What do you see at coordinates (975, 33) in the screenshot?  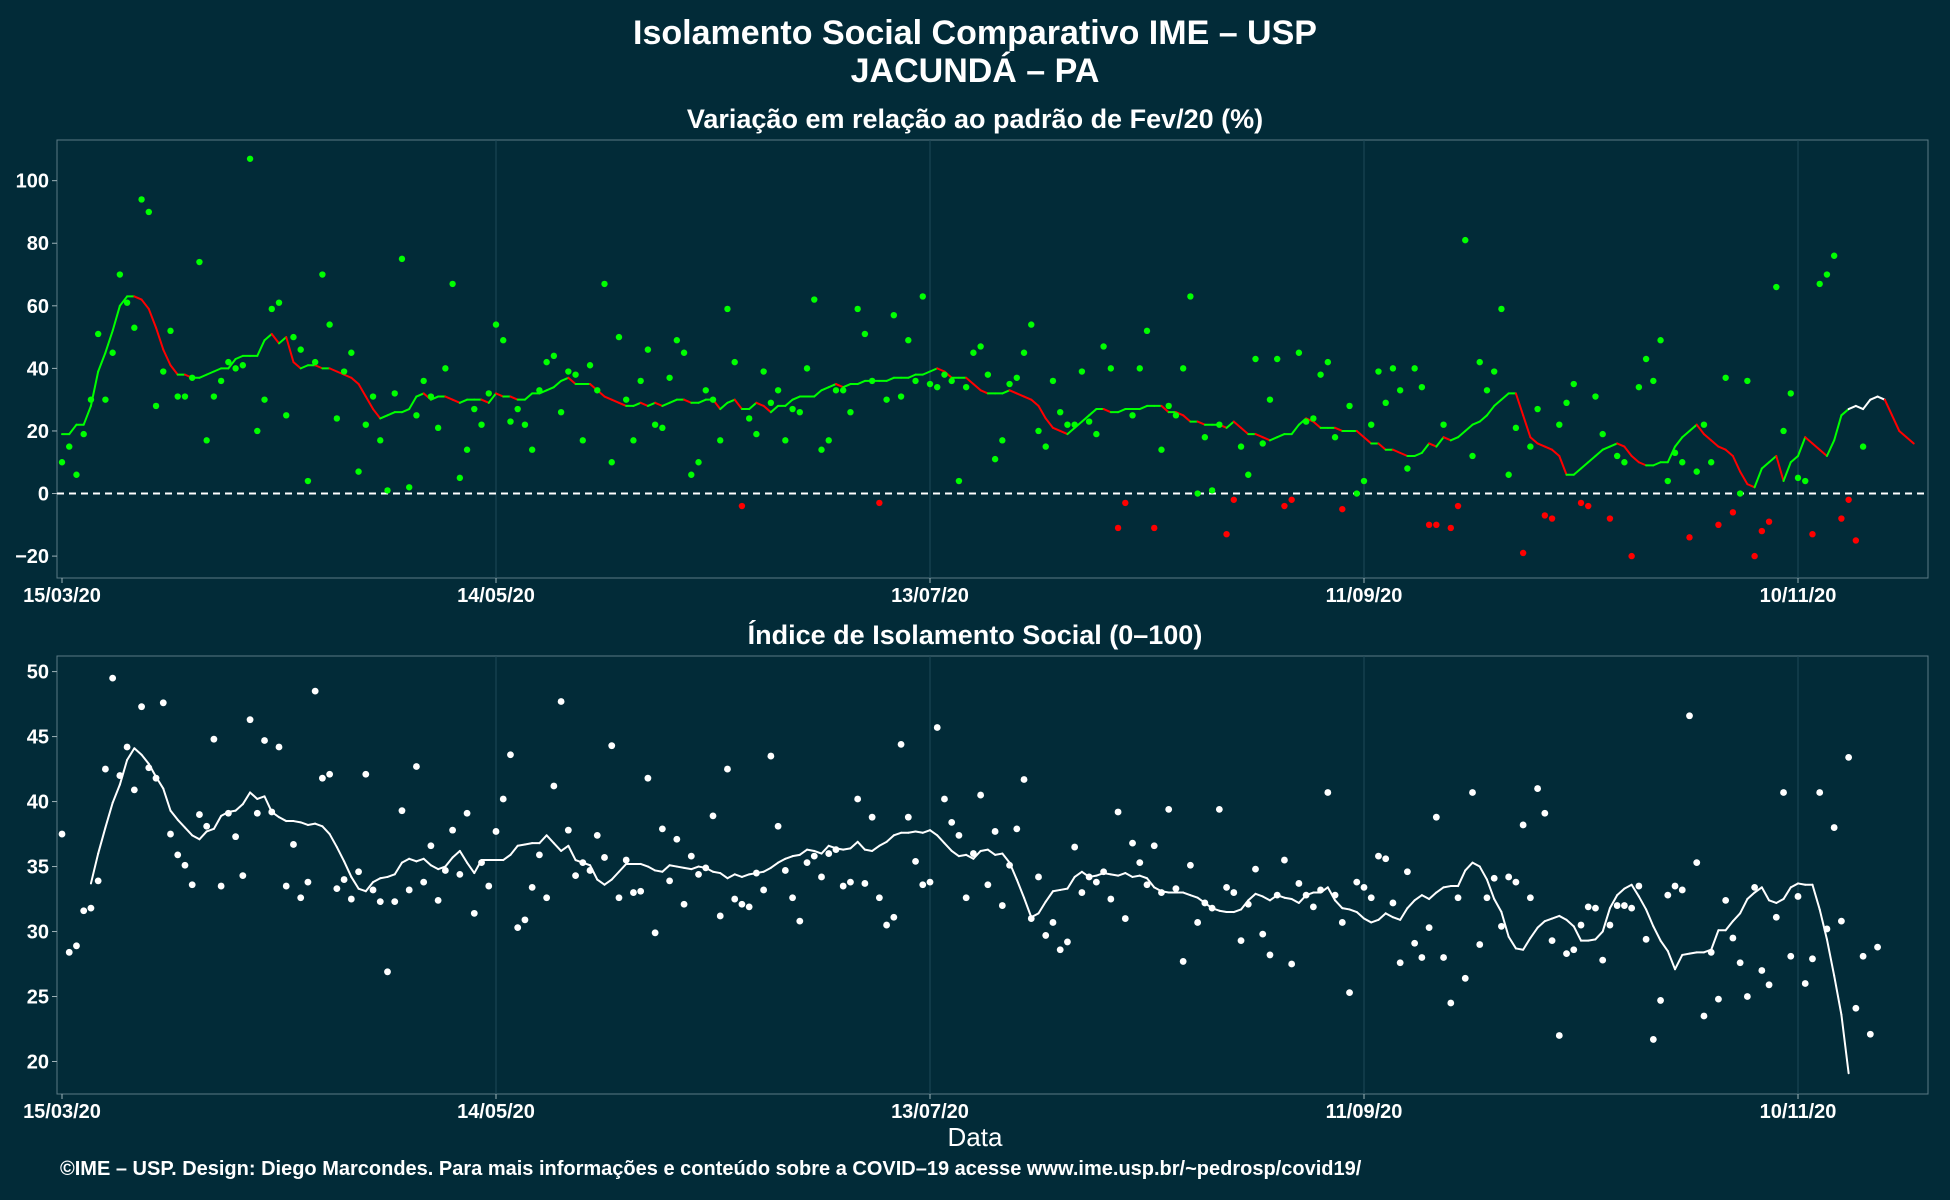 I see `main-title: Isolamento Social Comparativo IME – USP` at bounding box center [975, 33].